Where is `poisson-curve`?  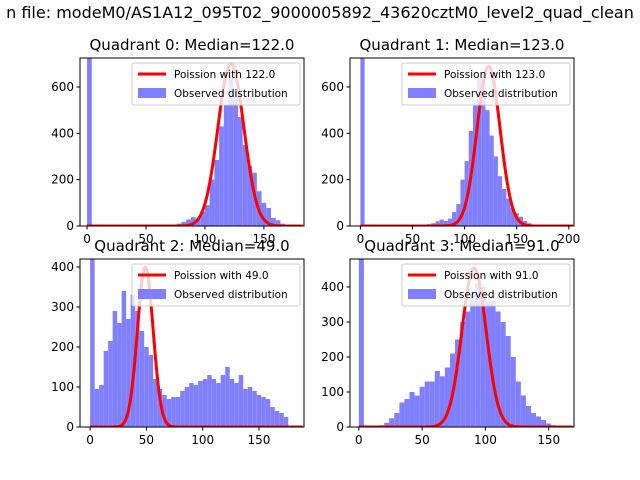 poisson-curve is located at coordinates (195, 144).